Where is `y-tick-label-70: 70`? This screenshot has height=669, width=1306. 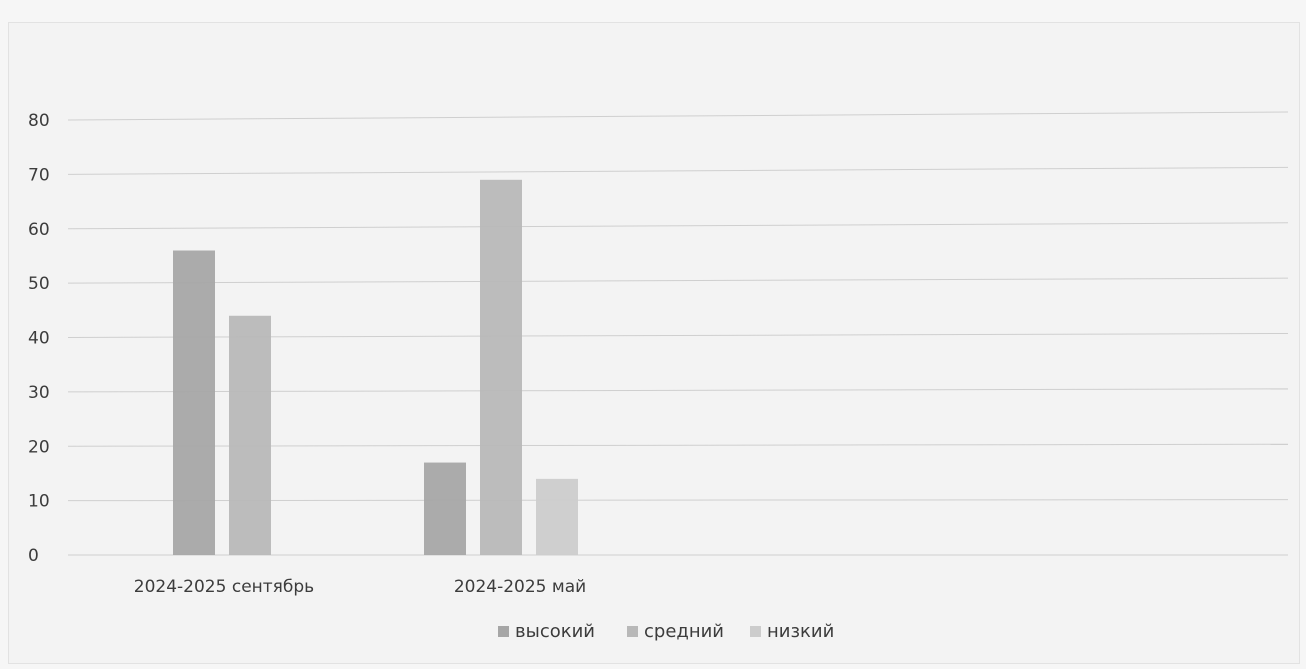
y-tick-label-70: 70 is located at coordinates (39, 175).